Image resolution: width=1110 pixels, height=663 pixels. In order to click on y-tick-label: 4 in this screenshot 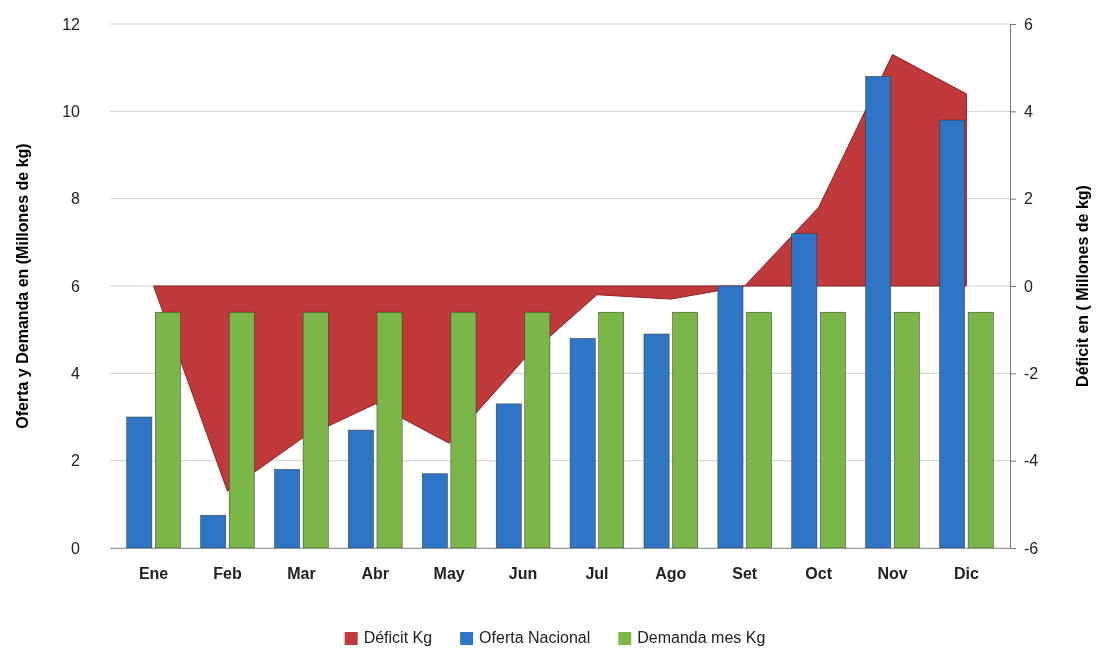, I will do `click(76, 373)`.